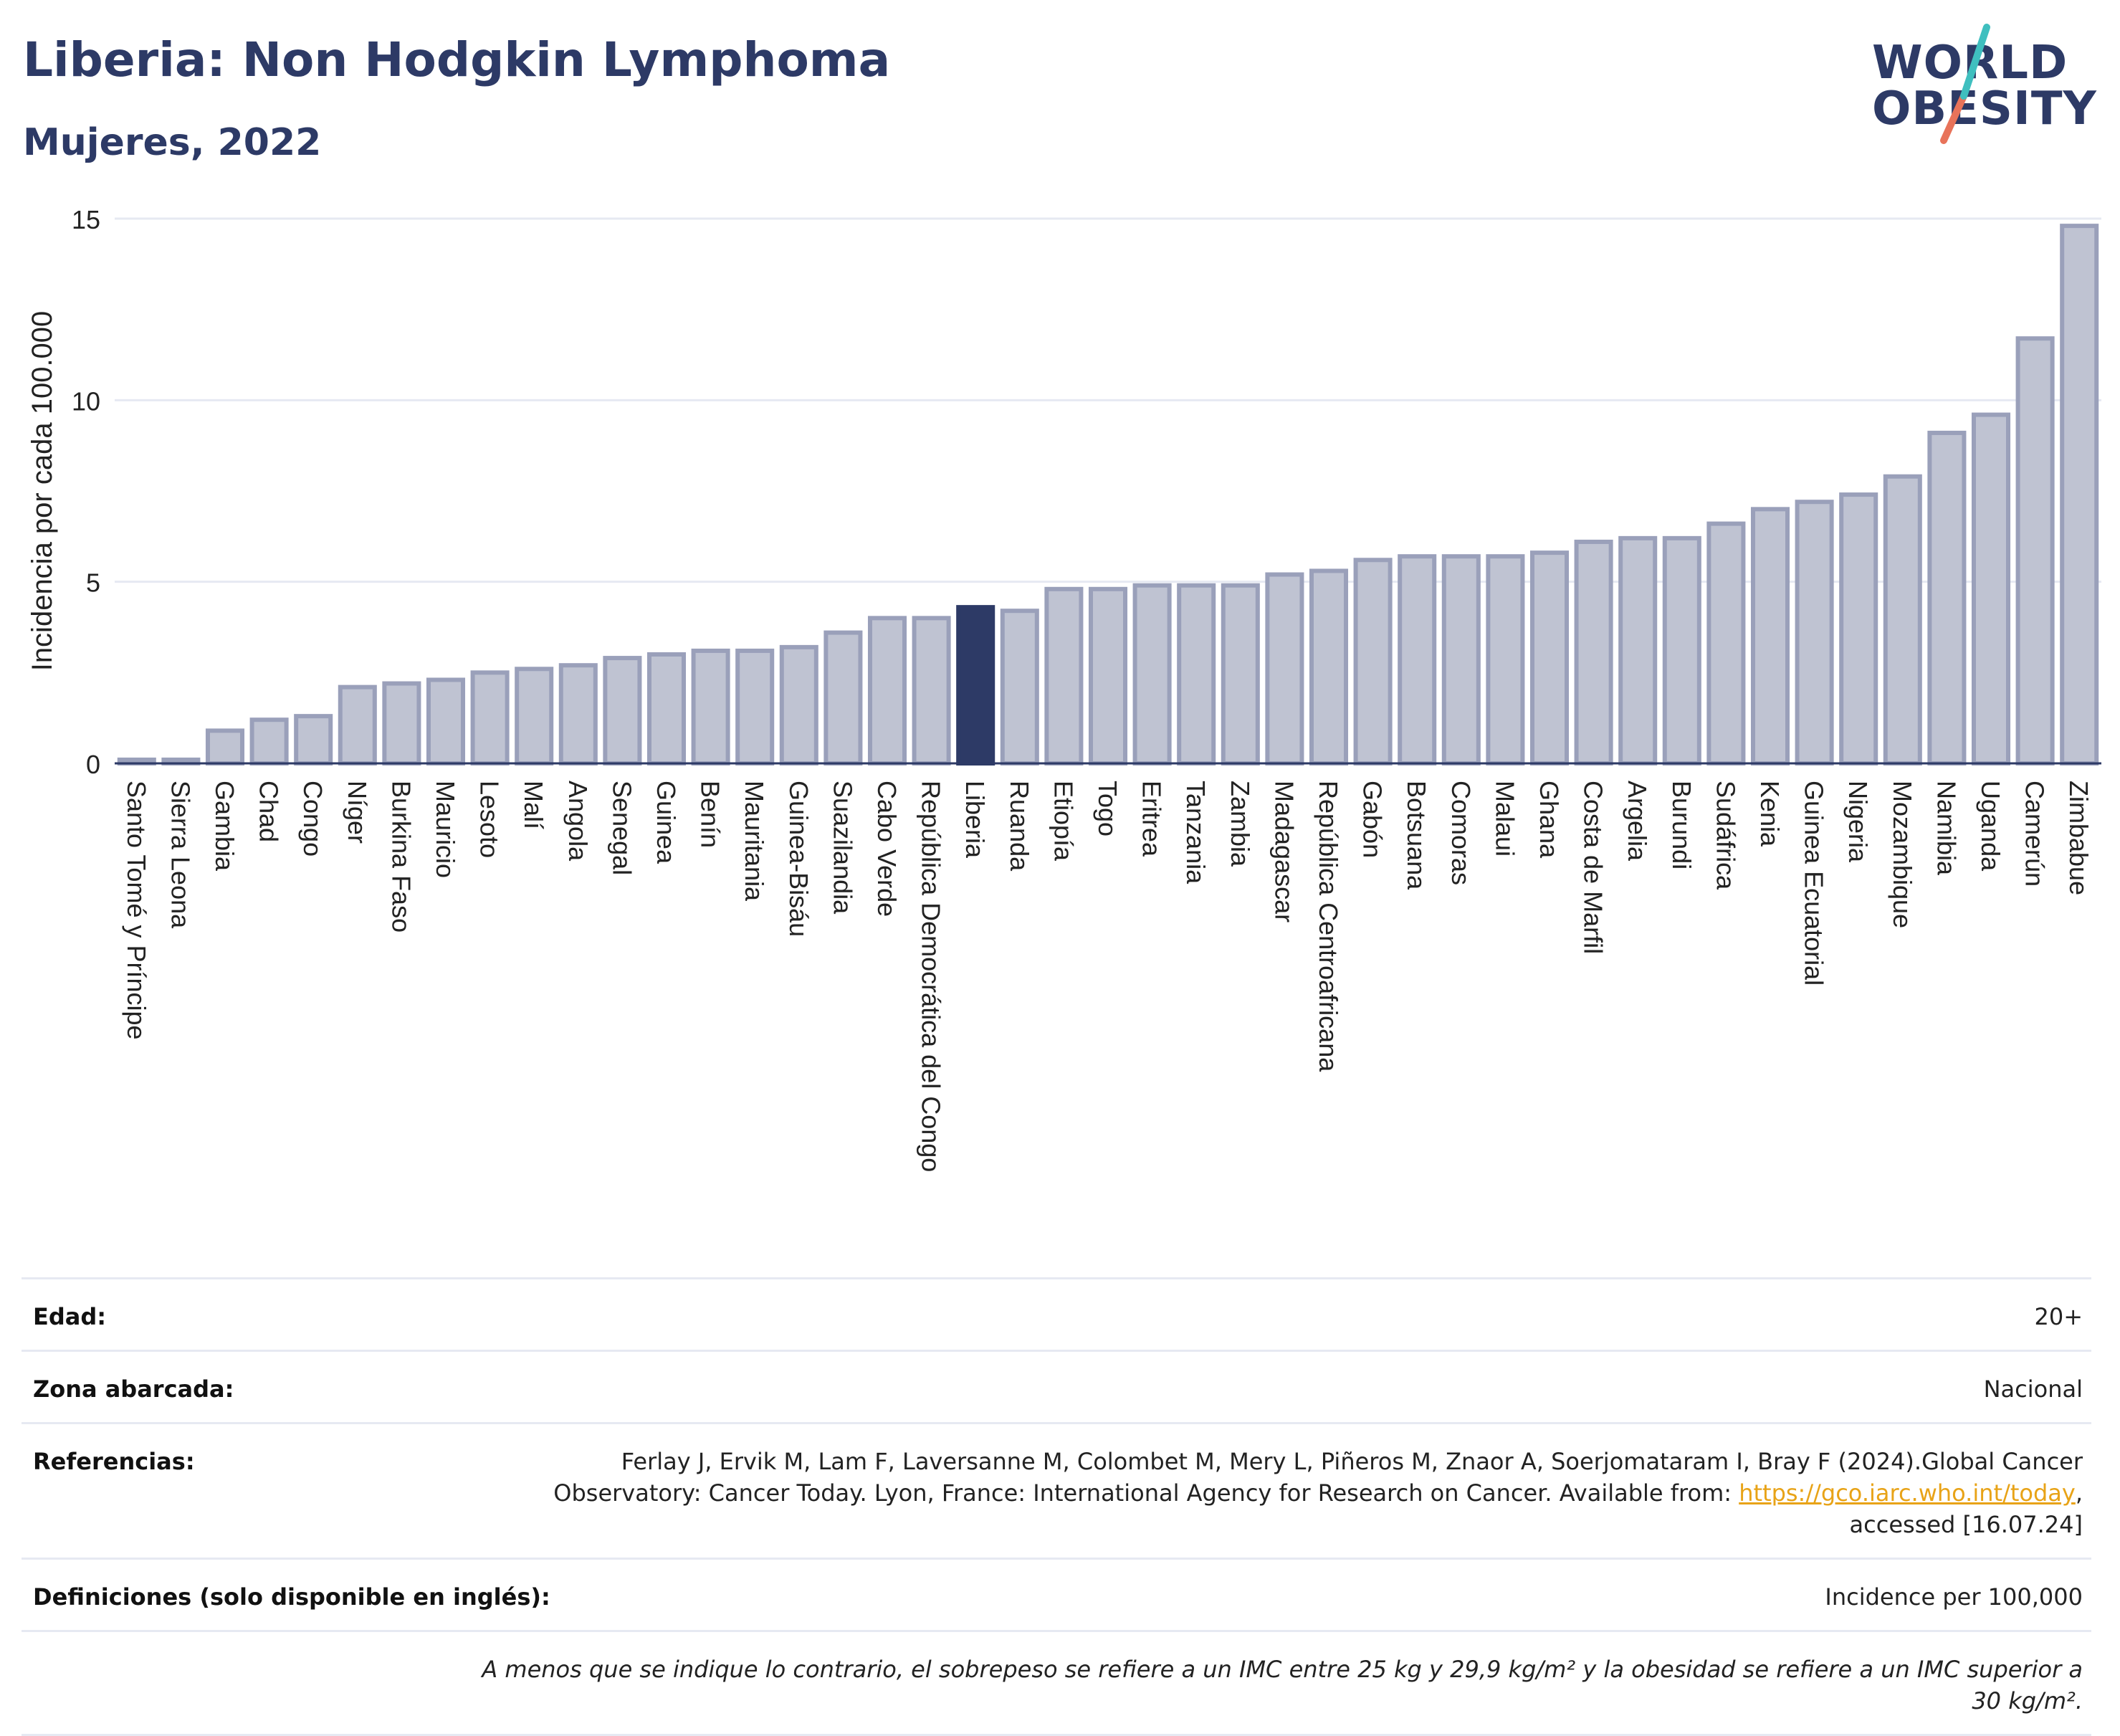  Describe the element at coordinates (1681, 650) in the screenshot. I see `bar-burundi` at that location.